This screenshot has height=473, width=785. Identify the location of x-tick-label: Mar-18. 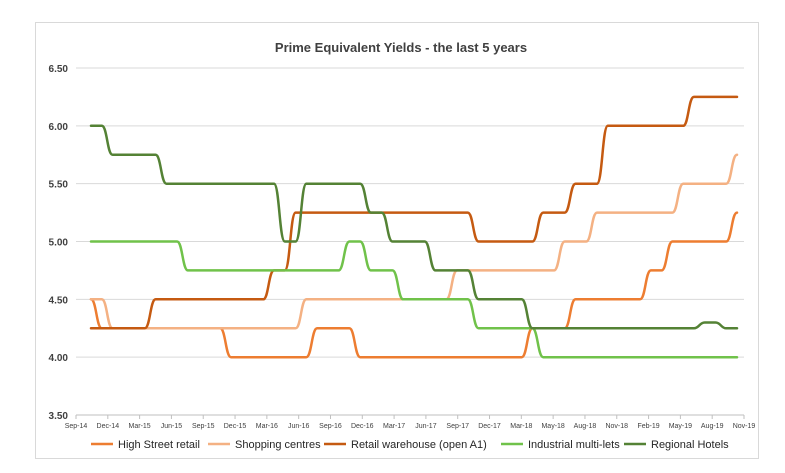
(521, 426).